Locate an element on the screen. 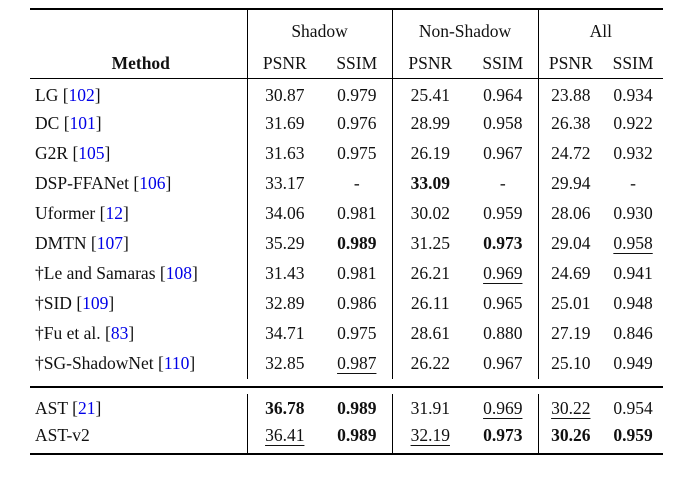  citation-link: 102 is located at coordinates (81, 95).